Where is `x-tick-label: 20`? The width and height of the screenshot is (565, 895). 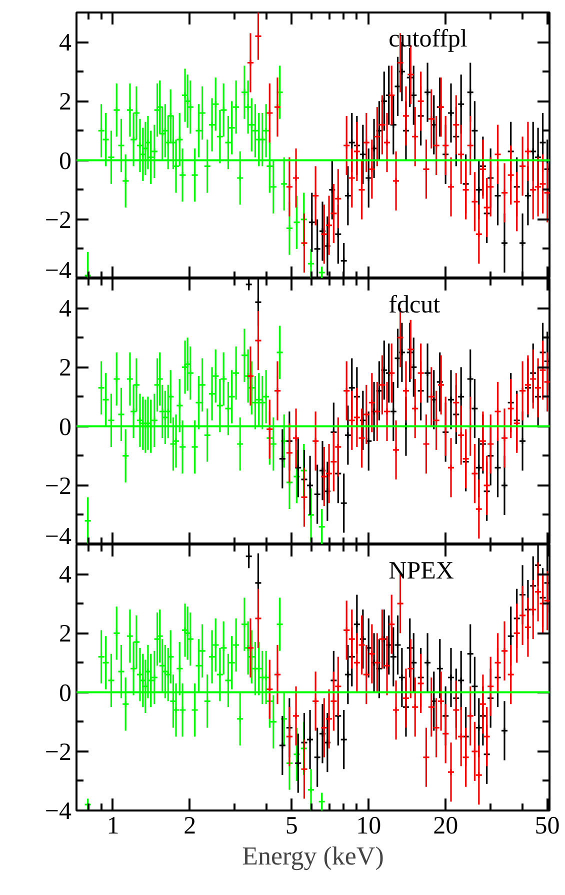
x-tick-label: 20 is located at coordinates (445, 826).